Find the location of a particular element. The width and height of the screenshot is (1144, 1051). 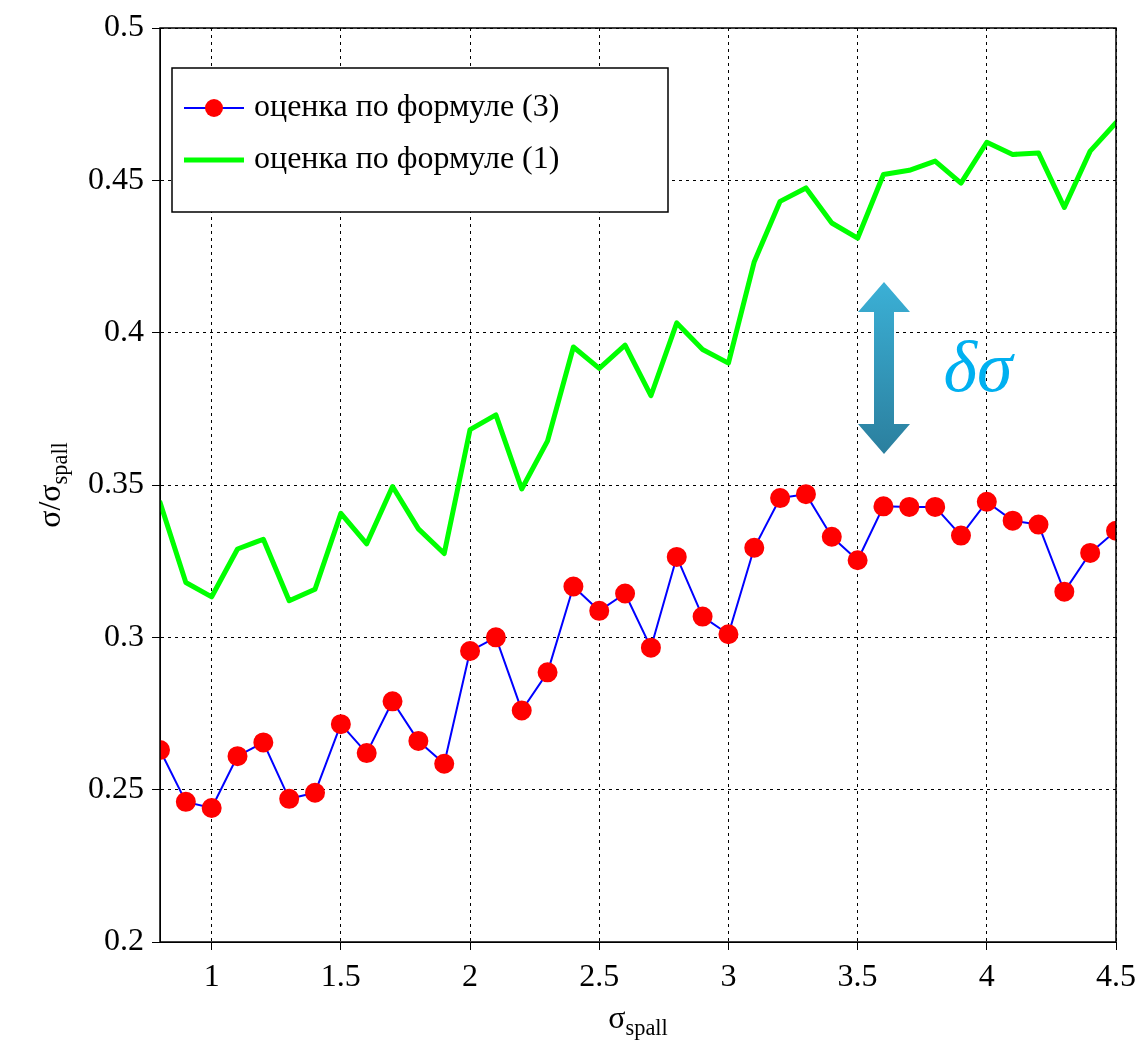

y-tick-label: 0.2 is located at coordinates (124, 939).